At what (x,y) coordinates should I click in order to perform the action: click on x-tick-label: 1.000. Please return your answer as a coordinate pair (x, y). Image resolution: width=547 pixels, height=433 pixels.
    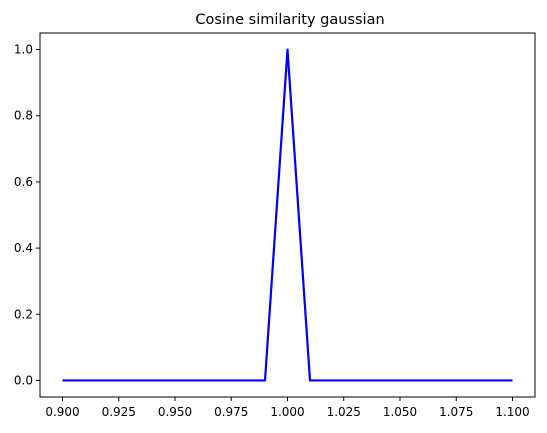
    Looking at the image, I should click on (287, 412).